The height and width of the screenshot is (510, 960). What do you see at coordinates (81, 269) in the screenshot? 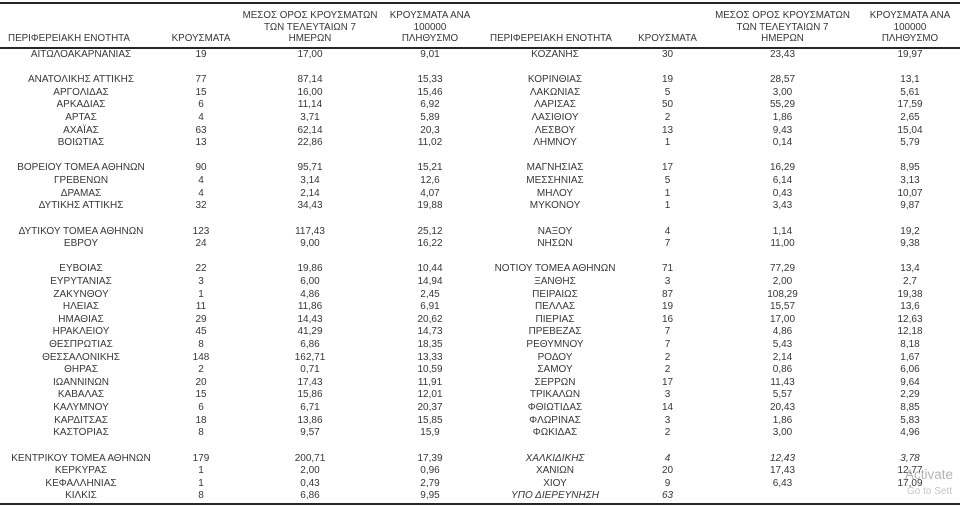
I see `left-region-cell: ΕΥΒΟΙΑΣ` at bounding box center [81, 269].